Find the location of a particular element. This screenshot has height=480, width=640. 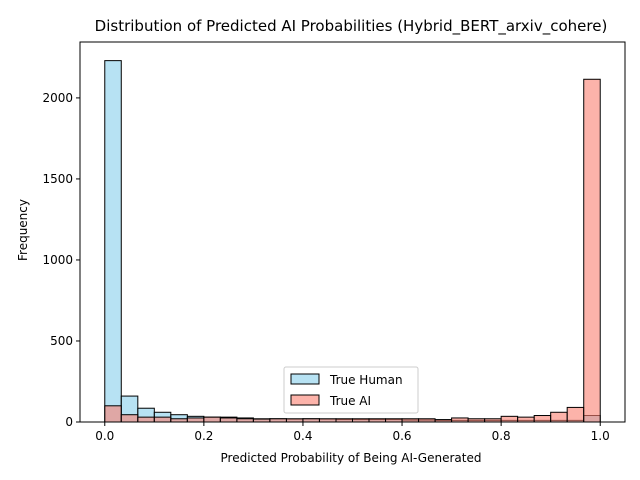

legend-label-true-human: True Human is located at coordinates (366, 380).